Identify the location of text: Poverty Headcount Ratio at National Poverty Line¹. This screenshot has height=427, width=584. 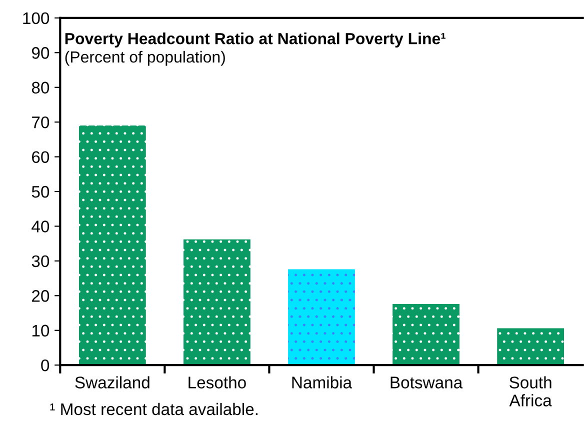
(255, 40).